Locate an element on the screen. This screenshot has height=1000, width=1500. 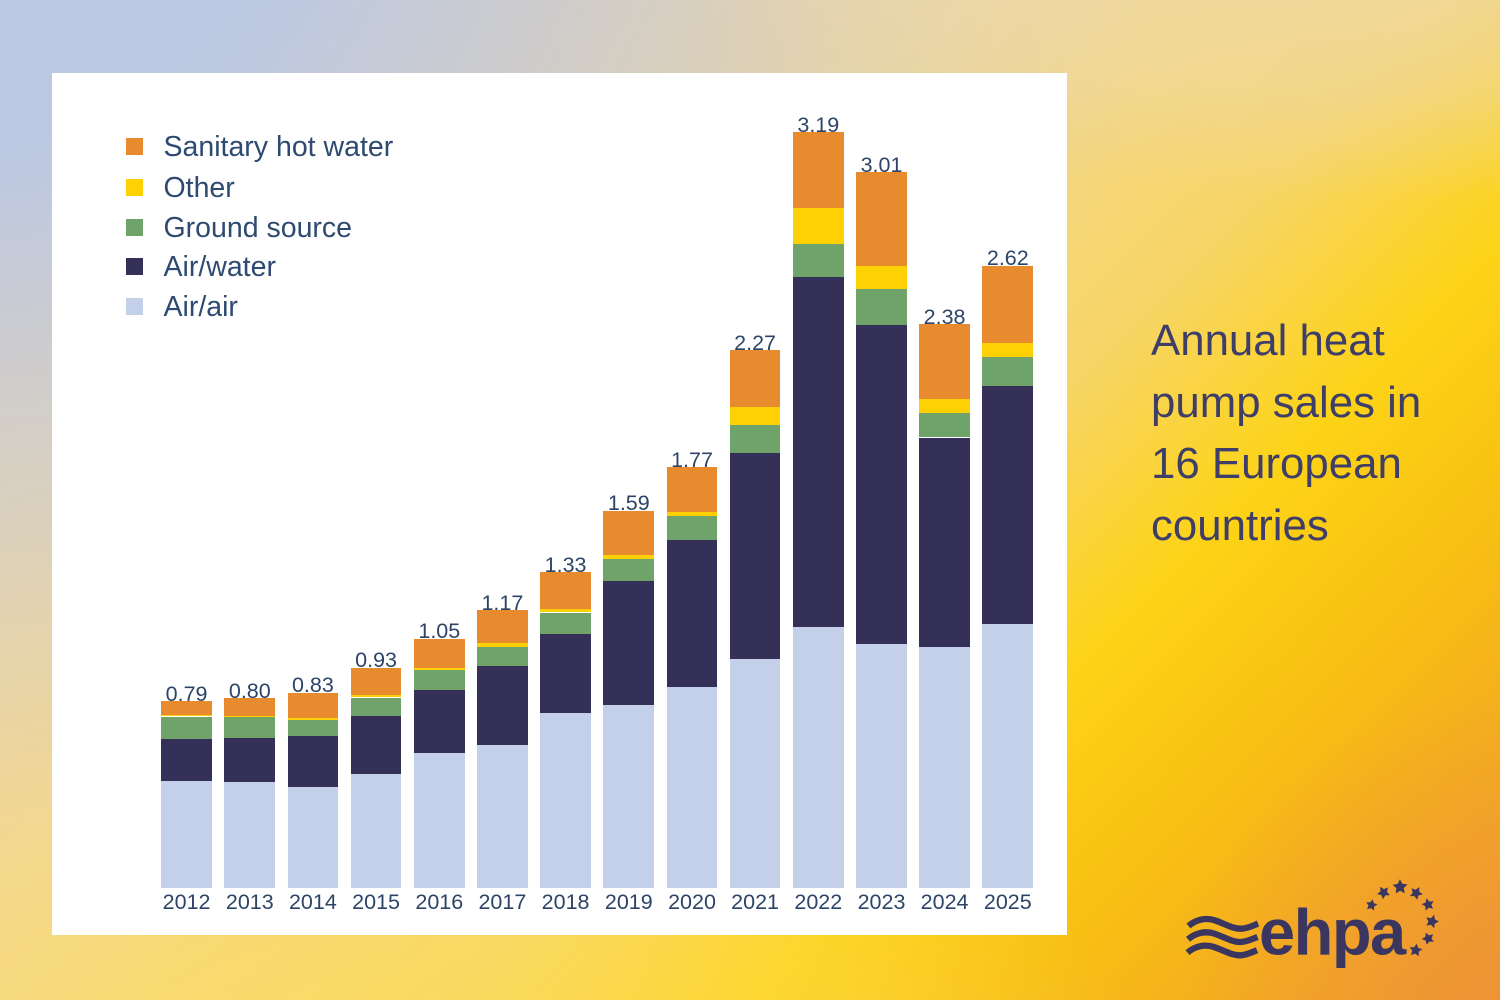
svg-text: ehpa is located at coordinates (1333, 932).